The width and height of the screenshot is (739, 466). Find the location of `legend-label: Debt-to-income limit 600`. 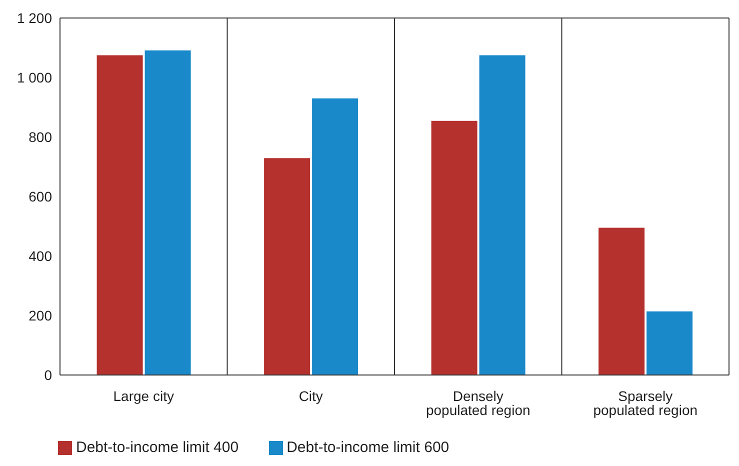

legend-label: Debt-to-income limit 600 is located at coordinates (368, 447).